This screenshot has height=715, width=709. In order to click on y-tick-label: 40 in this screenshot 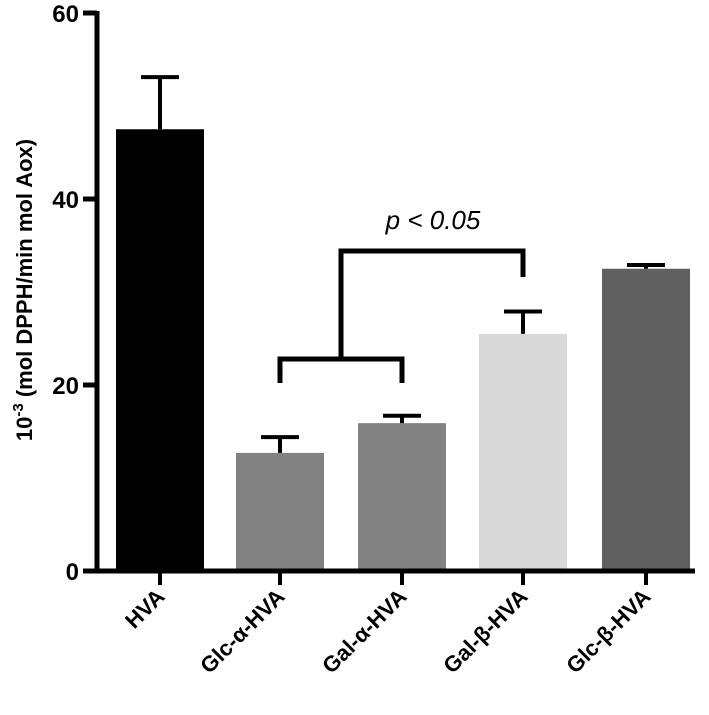, I will do `click(65, 200)`.